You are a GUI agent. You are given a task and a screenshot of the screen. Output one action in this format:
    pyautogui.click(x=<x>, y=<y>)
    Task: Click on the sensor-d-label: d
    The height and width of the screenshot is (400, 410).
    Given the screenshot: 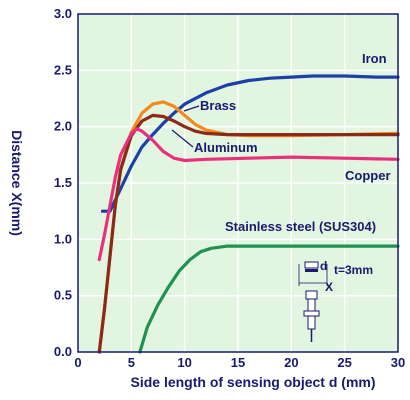 What is the action you would take?
    pyautogui.click(x=323, y=266)
    